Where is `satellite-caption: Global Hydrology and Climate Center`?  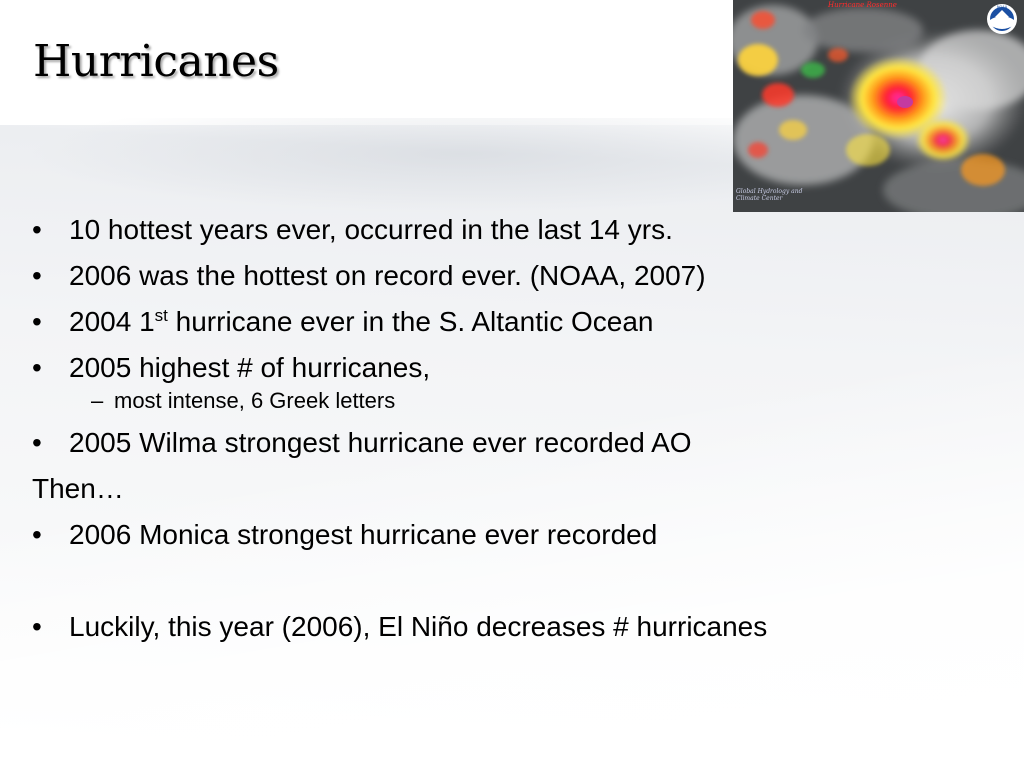
satellite-caption: Global Hydrology and Climate Center is located at coordinates (769, 195).